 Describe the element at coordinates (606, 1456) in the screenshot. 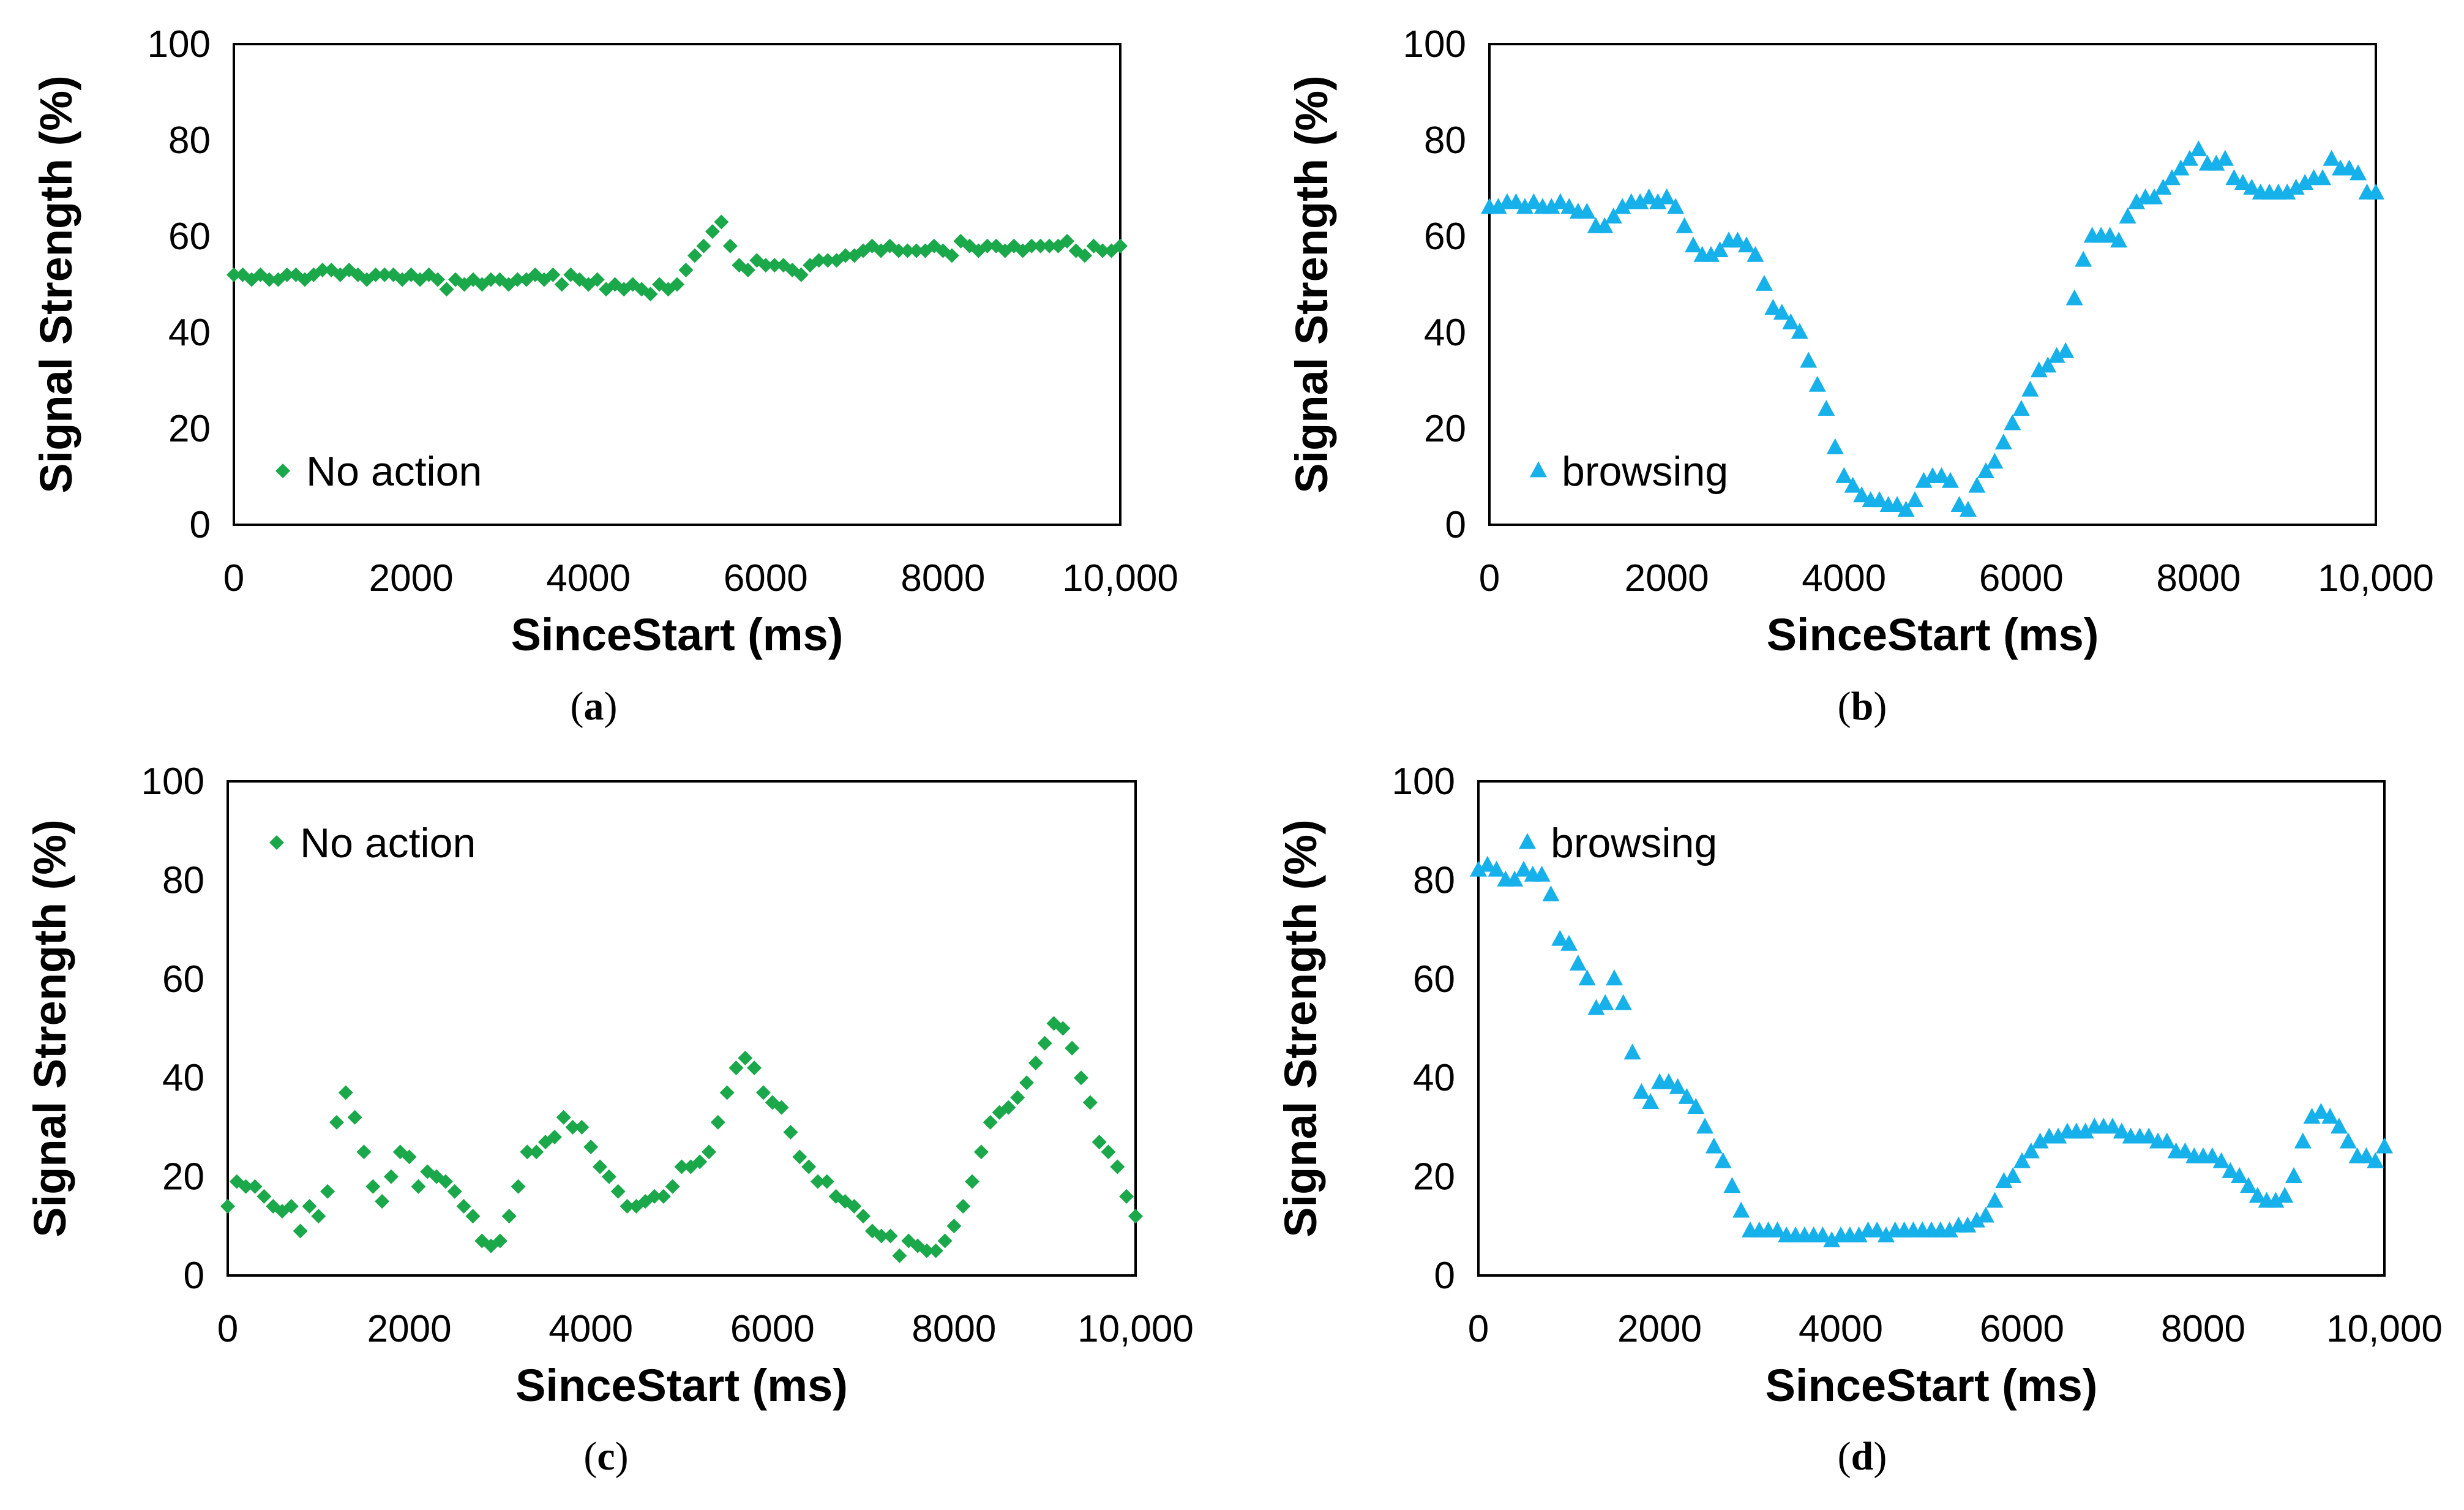

I see `panel-label-letter: c` at that location.